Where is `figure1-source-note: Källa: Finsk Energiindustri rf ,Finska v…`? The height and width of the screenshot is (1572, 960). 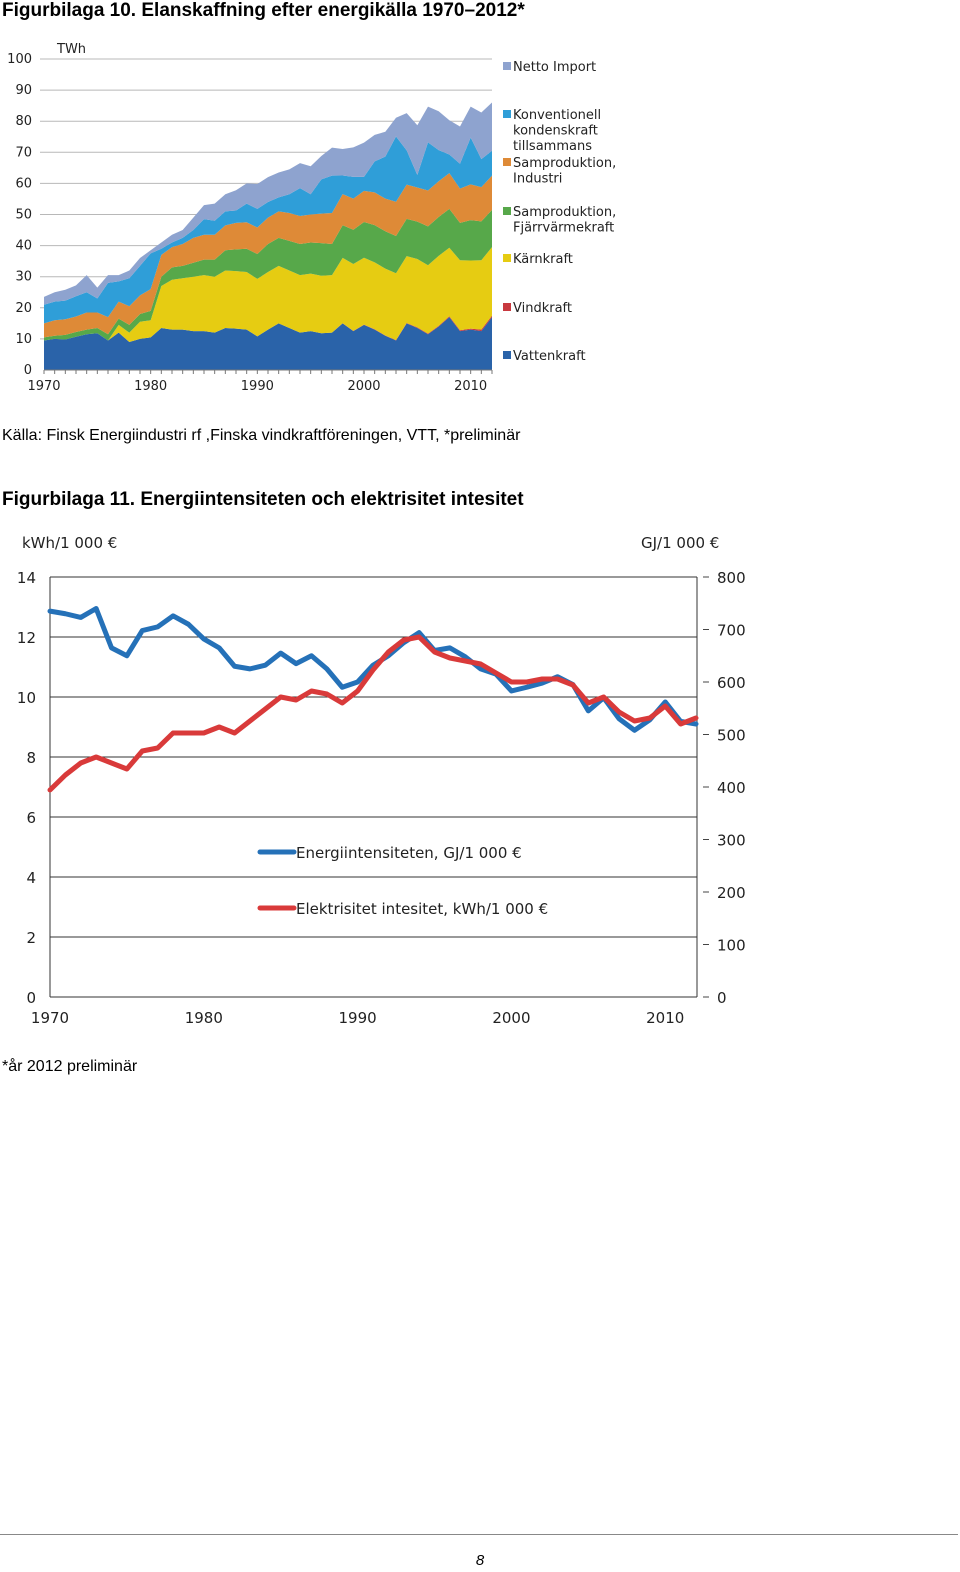
figure1-source-note: Källa: Finsk Energiindustri rf ,Finska v… is located at coordinates (261, 435).